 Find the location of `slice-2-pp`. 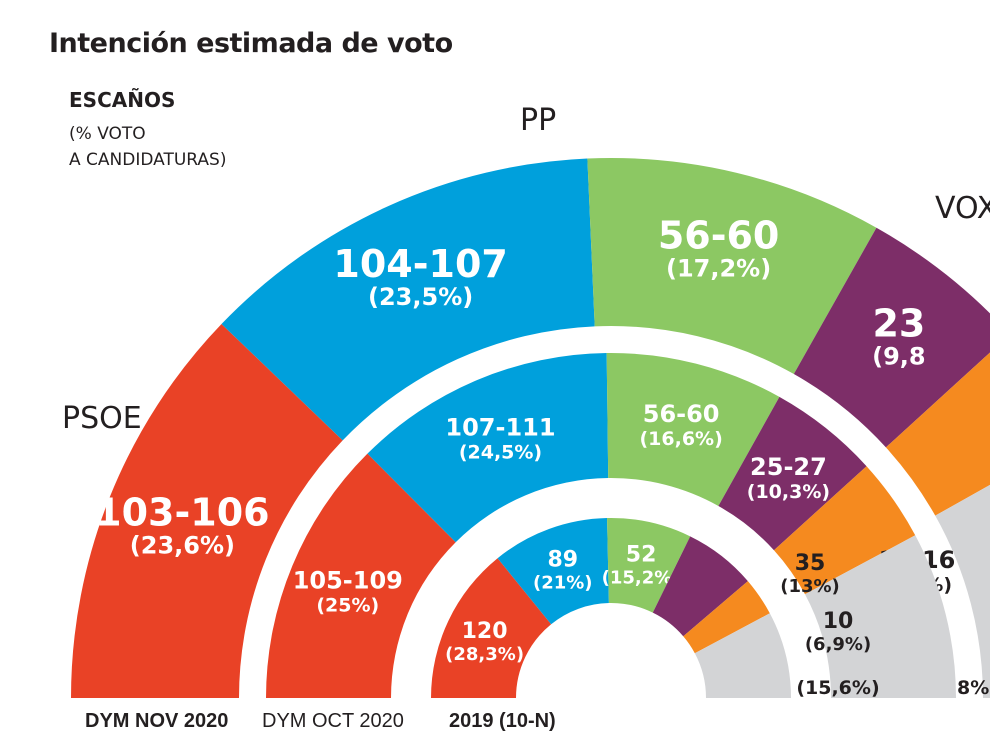

slice-2-pp is located at coordinates (553, 571).